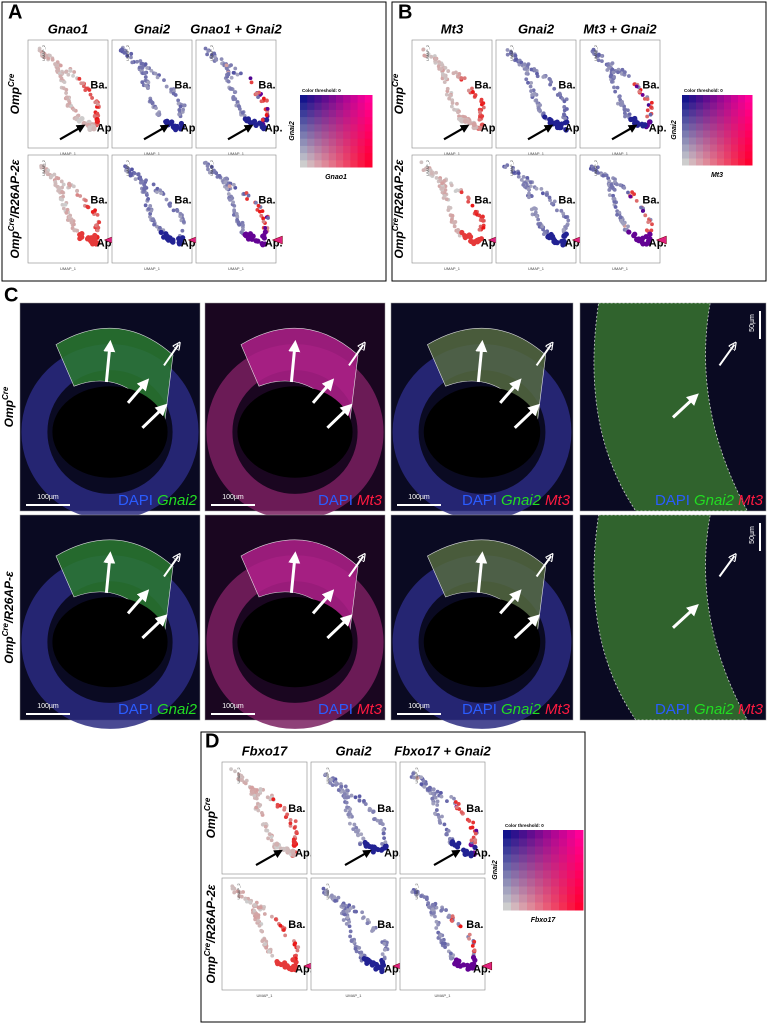  Describe the element at coordinates (521, 709) in the screenshot. I see `stain-name: Gnai2` at that location.